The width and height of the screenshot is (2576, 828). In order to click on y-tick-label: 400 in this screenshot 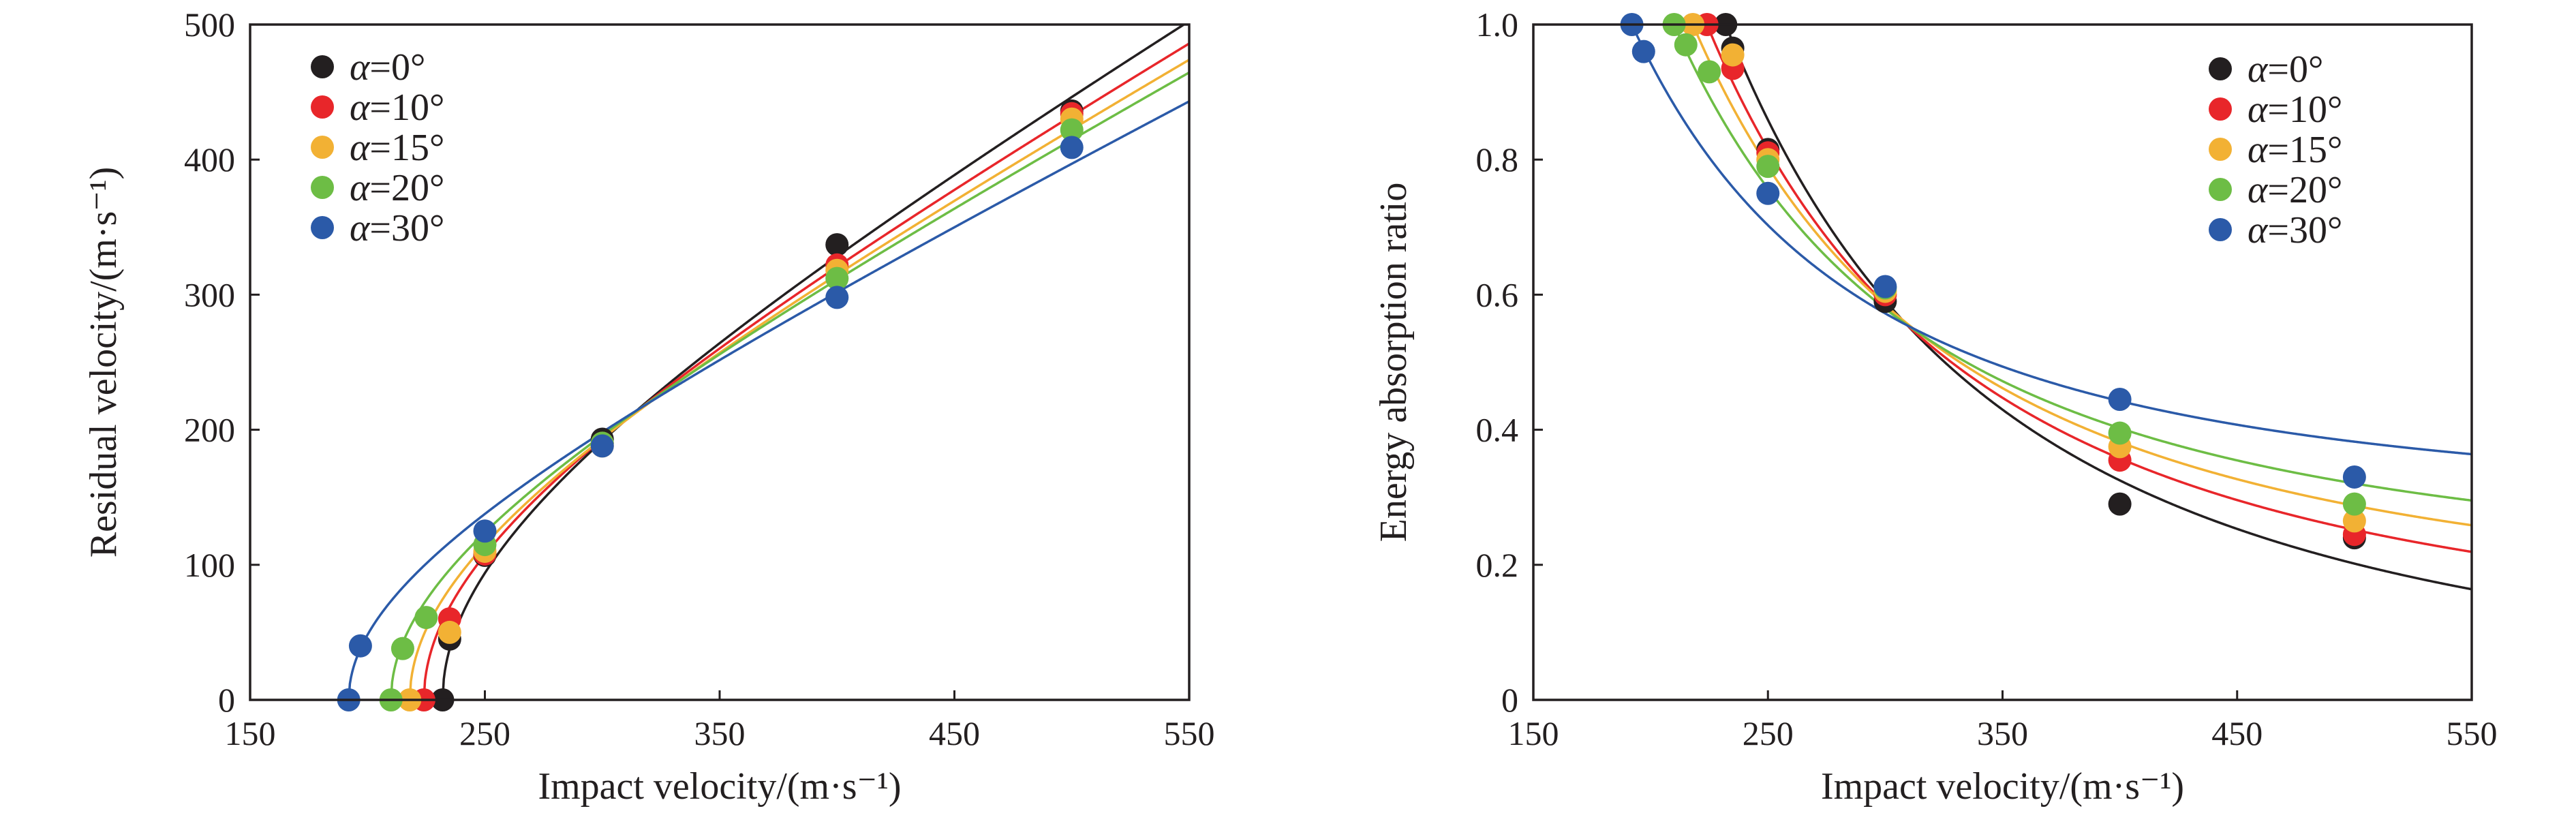, I will do `click(209, 159)`.